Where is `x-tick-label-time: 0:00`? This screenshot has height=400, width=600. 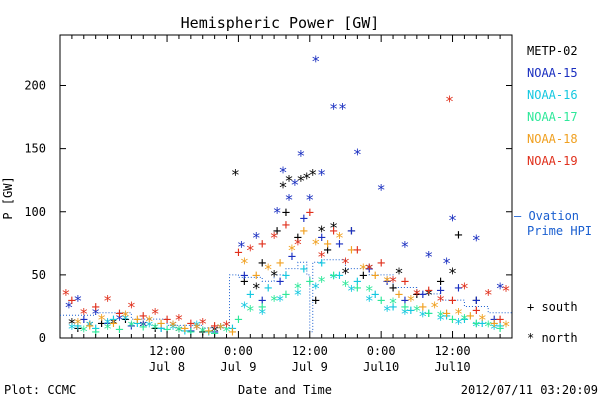
x-tick-label-time: 0:00 is located at coordinates (238, 351).